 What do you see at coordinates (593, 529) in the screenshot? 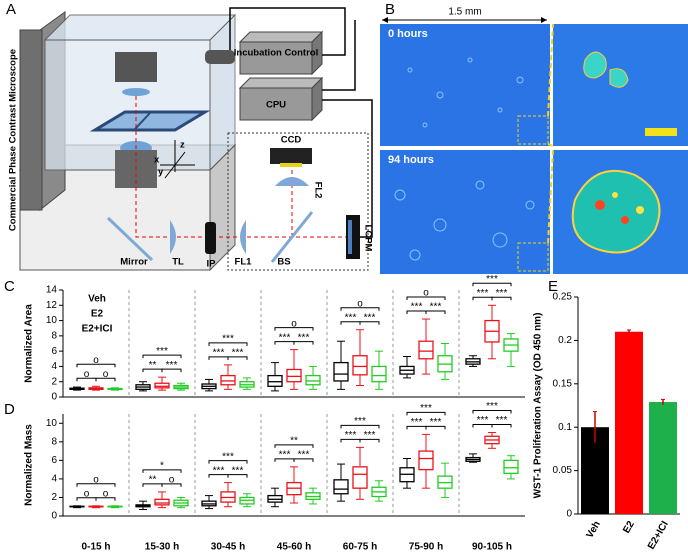
I see `x-tick-label: Veh` at bounding box center [593, 529].